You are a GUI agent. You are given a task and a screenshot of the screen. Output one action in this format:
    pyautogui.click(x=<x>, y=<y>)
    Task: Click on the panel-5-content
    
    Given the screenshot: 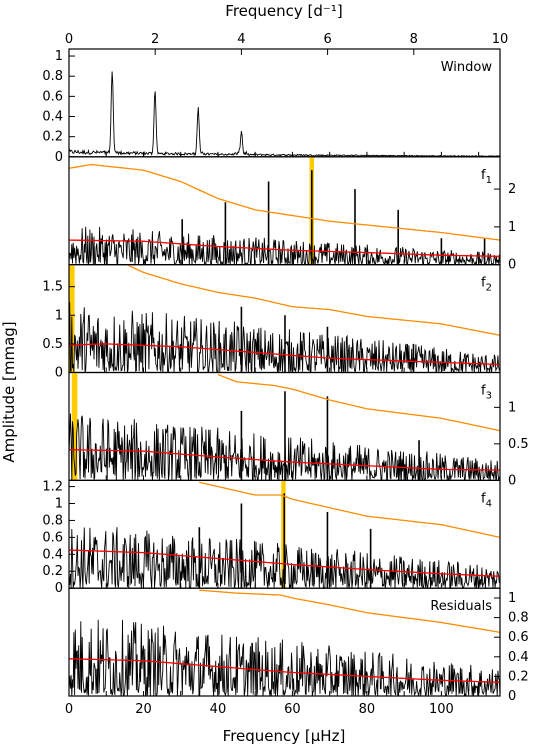 What is the action you would take?
    pyautogui.click(x=284, y=534)
    